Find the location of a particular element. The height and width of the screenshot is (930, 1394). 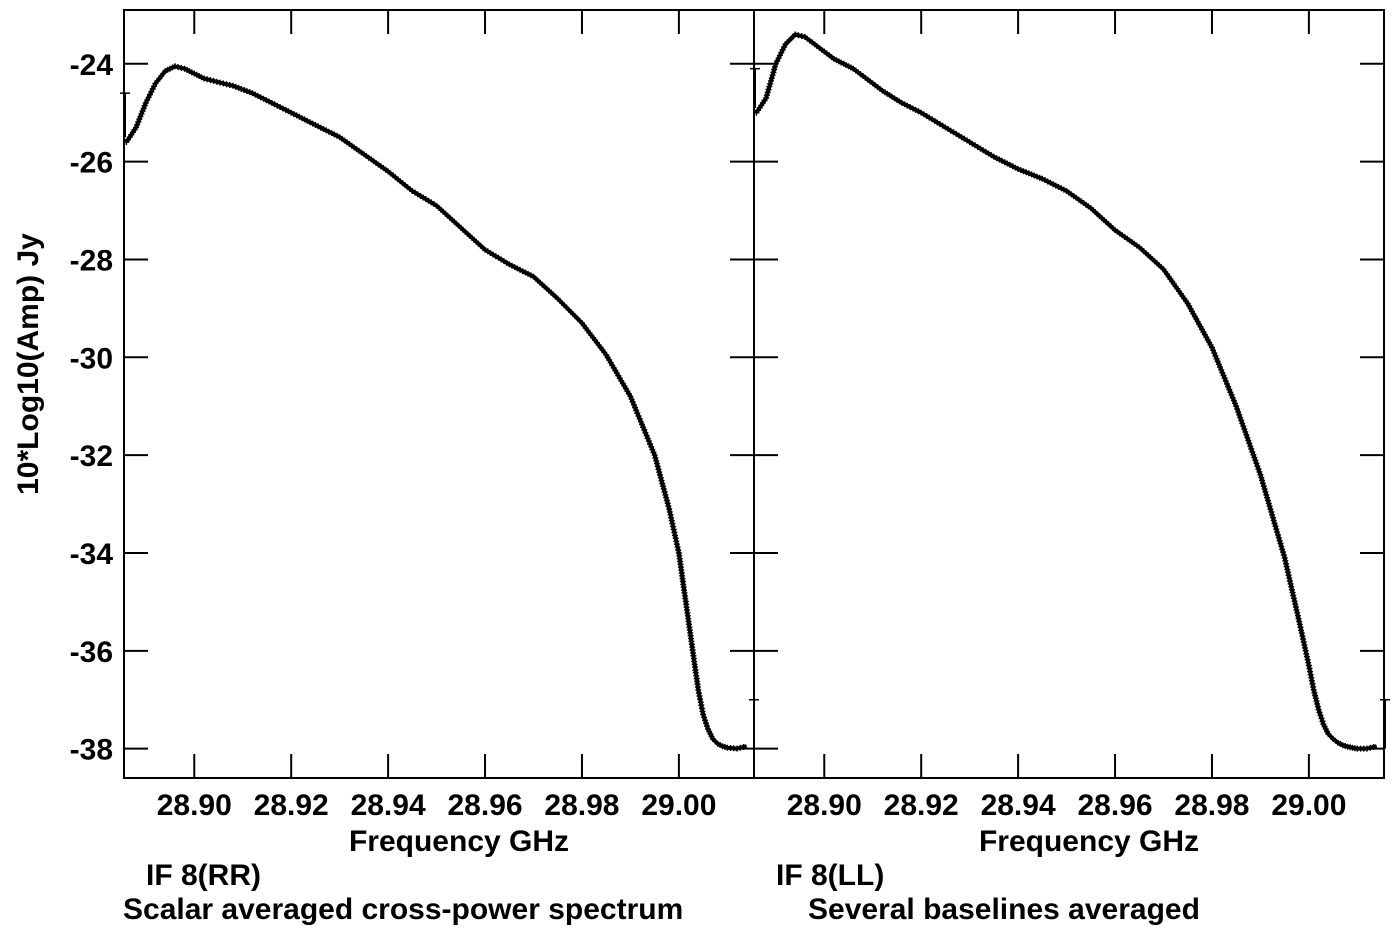

y-tick-label: -34 is located at coordinates (92, 554).